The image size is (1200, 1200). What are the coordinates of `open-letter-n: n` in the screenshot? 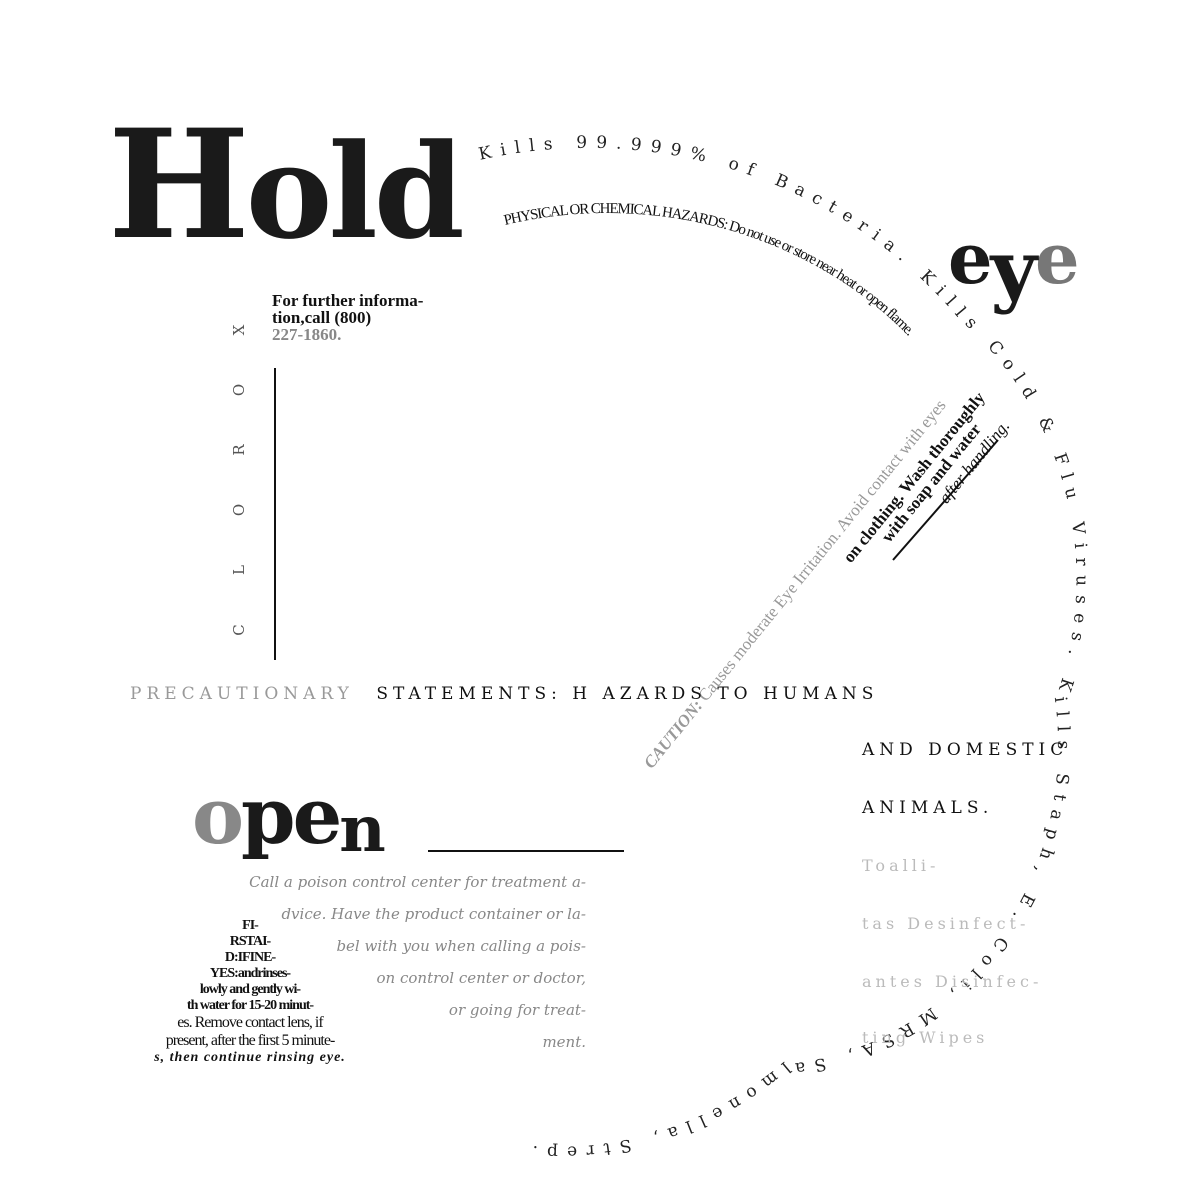 It's located at (362, 829).